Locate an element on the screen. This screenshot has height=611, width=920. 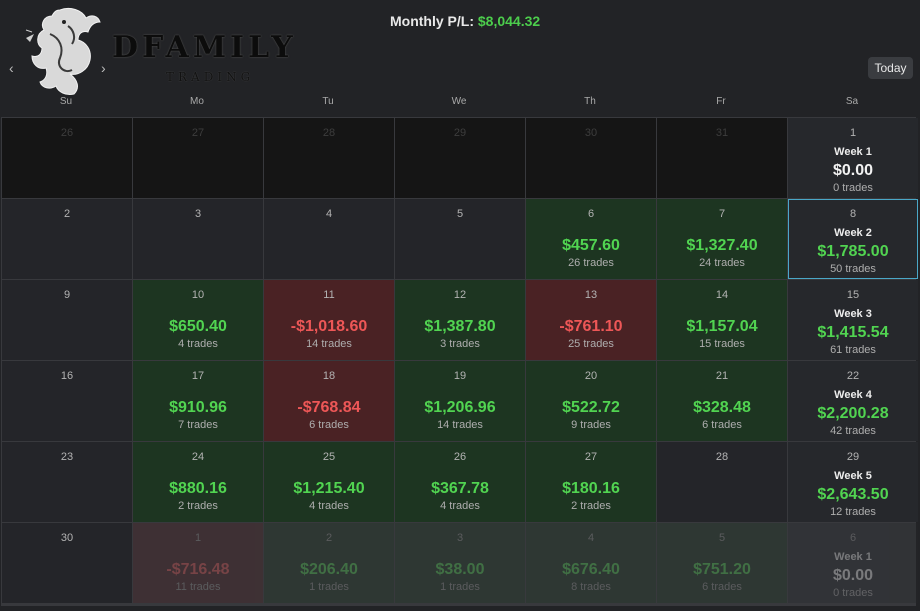
day-cell: 10 $650.40 4 trades is located at coordinates (198, 320).